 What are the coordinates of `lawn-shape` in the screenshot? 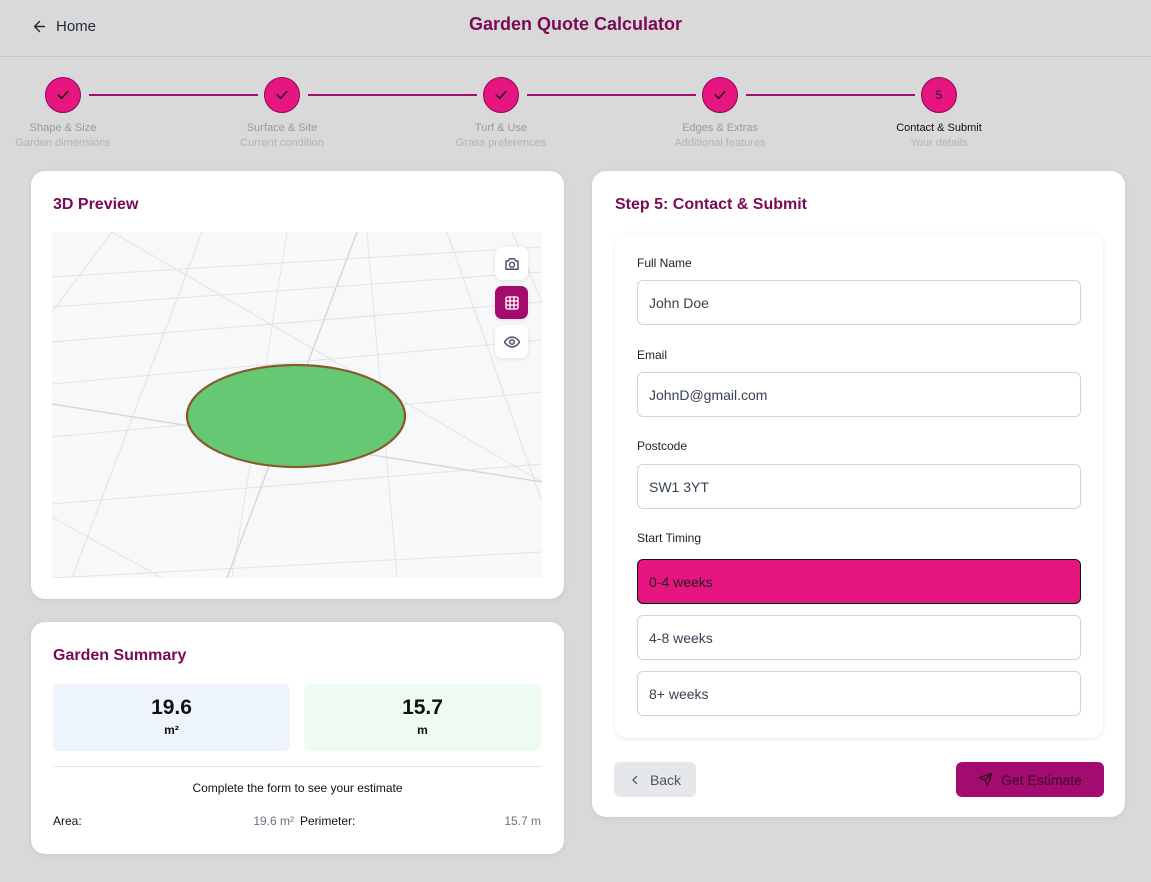 It's located at (296, 416).